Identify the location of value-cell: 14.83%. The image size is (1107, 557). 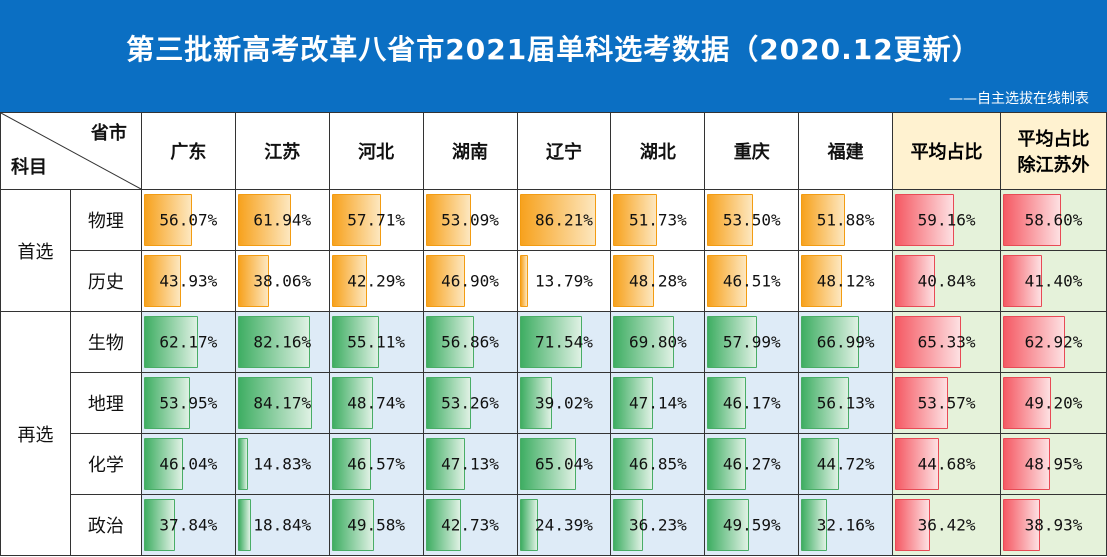
(282, 464).